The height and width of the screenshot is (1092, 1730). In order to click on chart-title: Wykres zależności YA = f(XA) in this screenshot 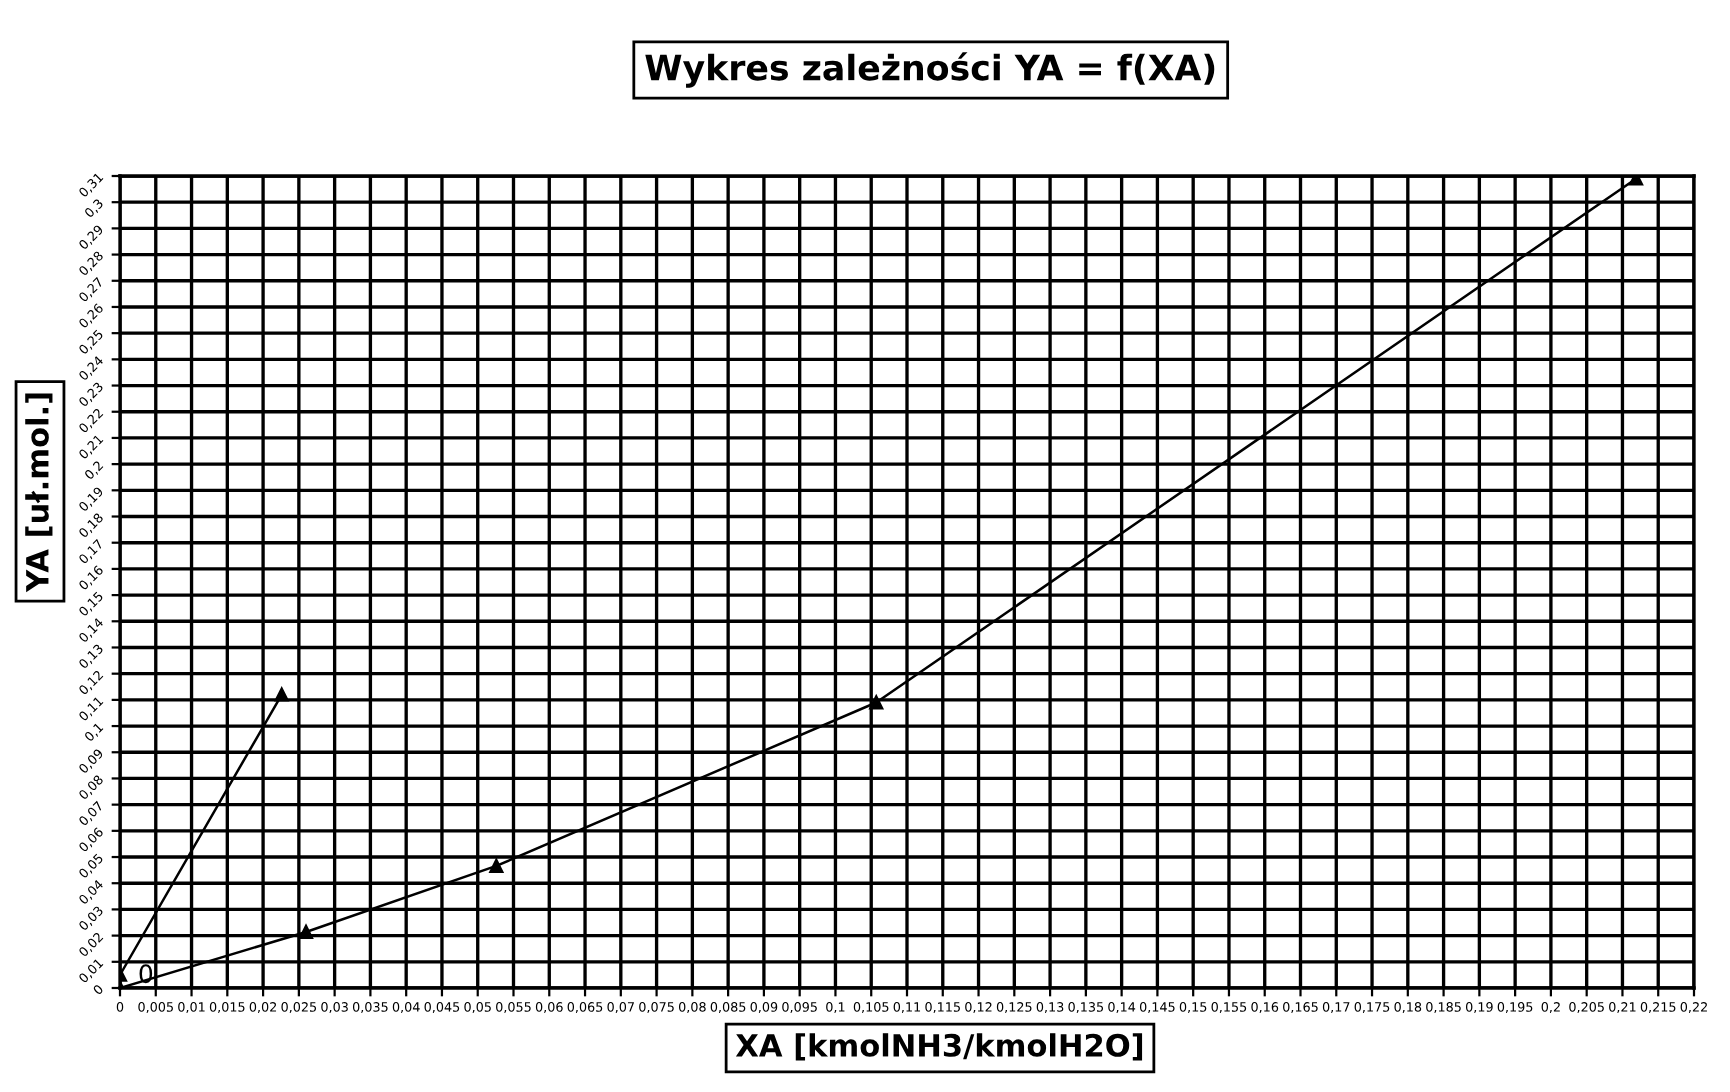, I will do `click(930, 70)`.